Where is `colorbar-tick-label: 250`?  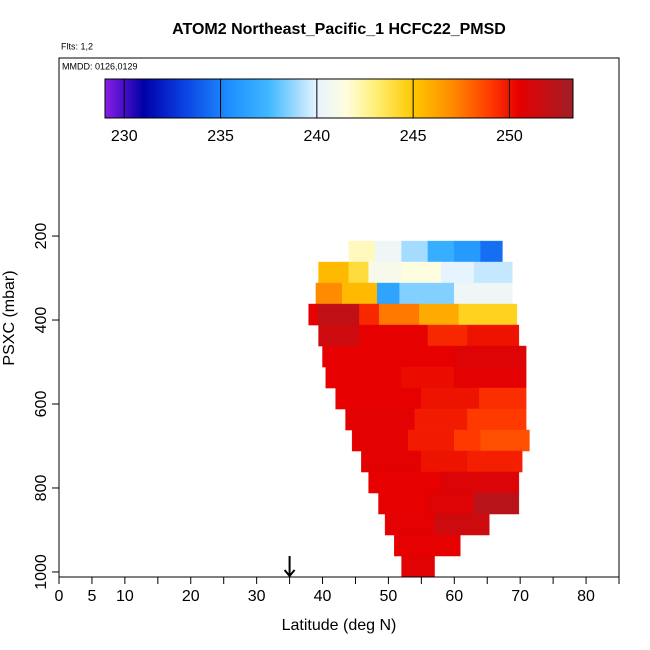 colorbar-tick-label: 250 is located at coordinates (509, 136).